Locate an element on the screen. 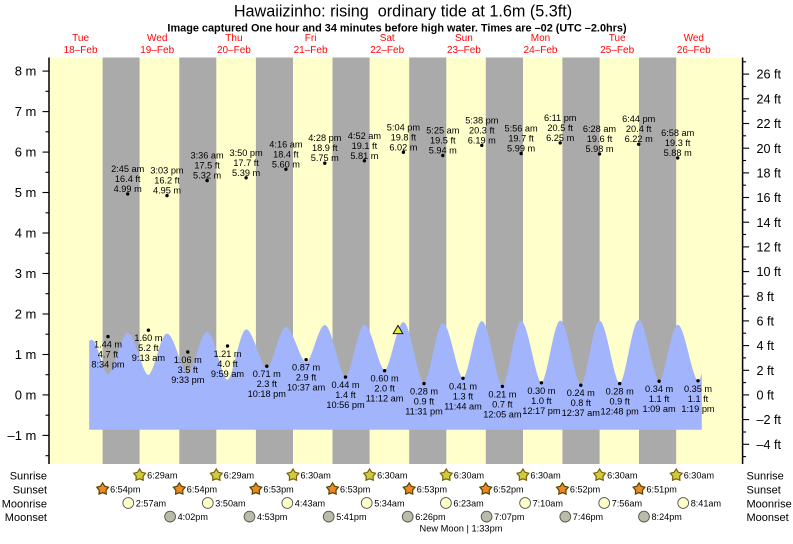  svg-text: 10:18 pm is located at coordinates (267, 394).